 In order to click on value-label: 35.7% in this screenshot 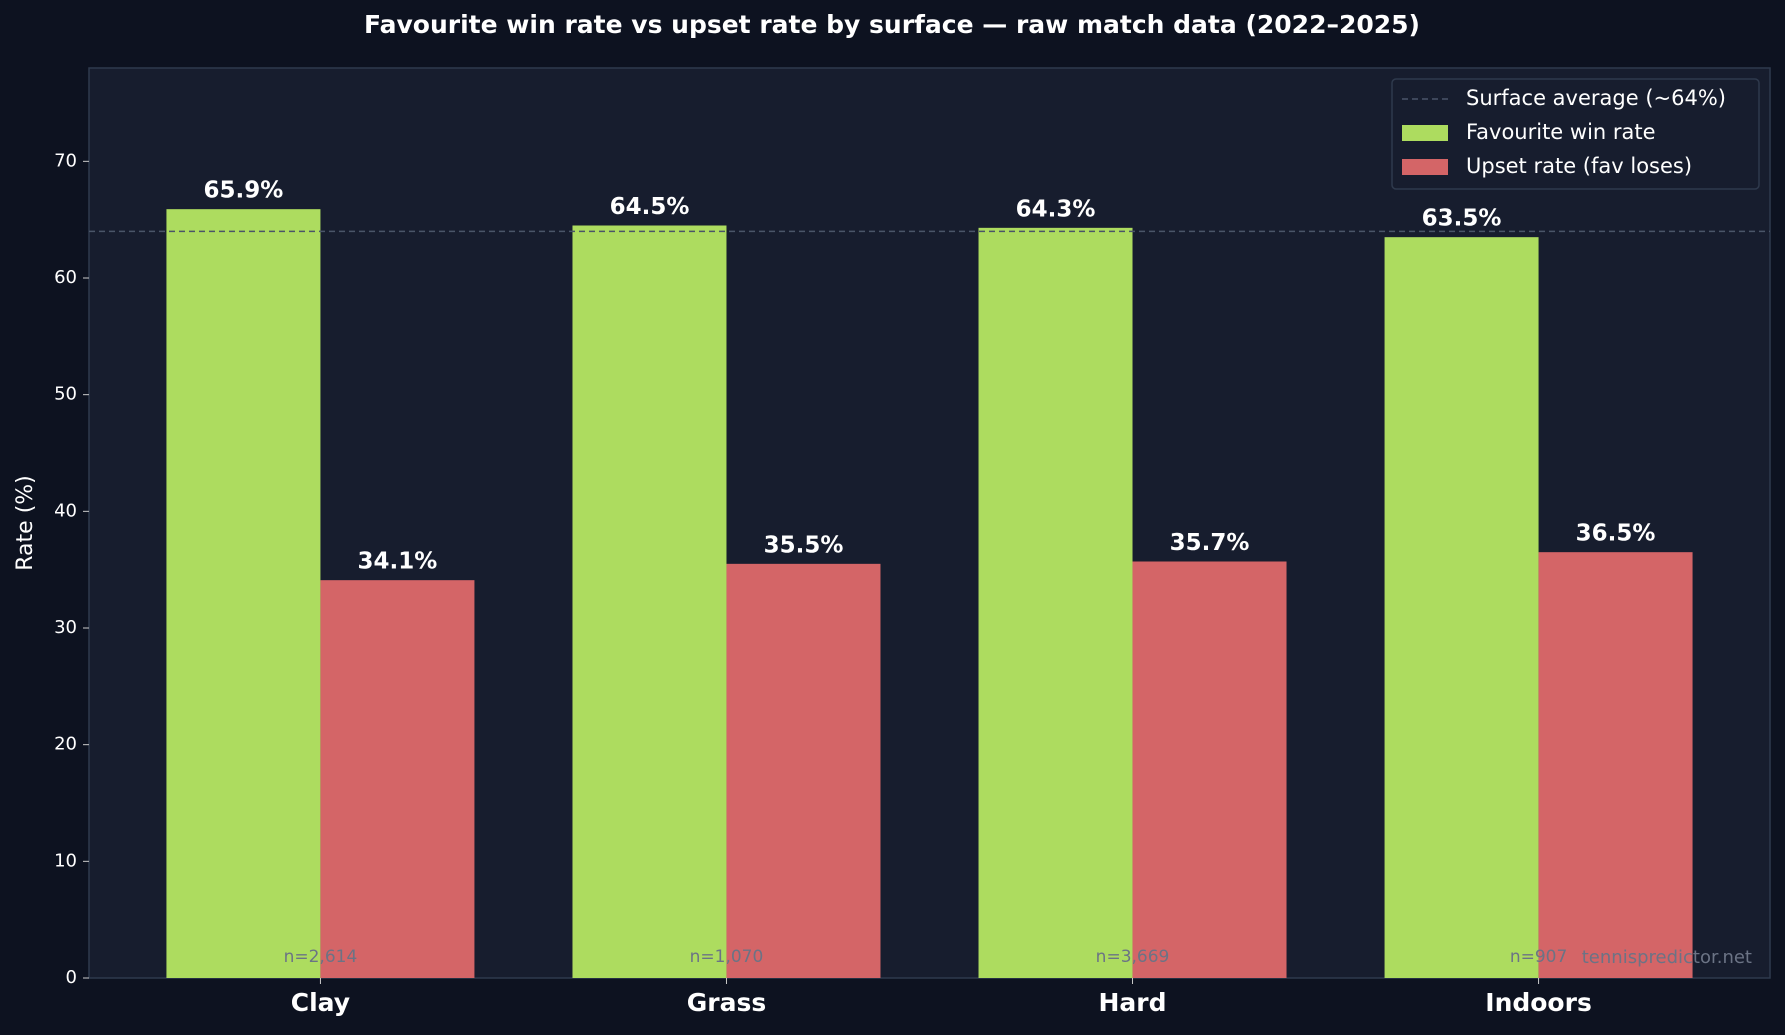, I will do `click(1210, 543)`.